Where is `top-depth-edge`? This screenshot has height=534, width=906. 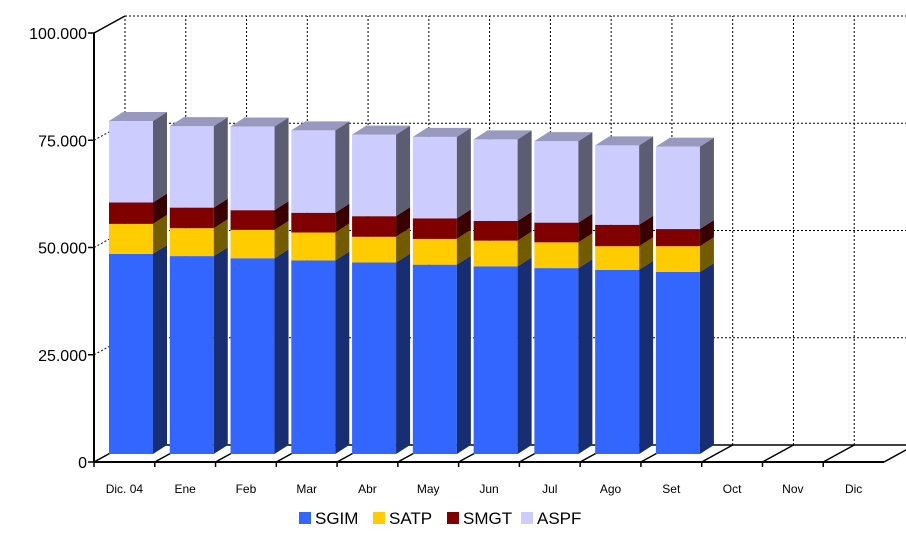
top-depth-edge is located at coordinates (109, 24).